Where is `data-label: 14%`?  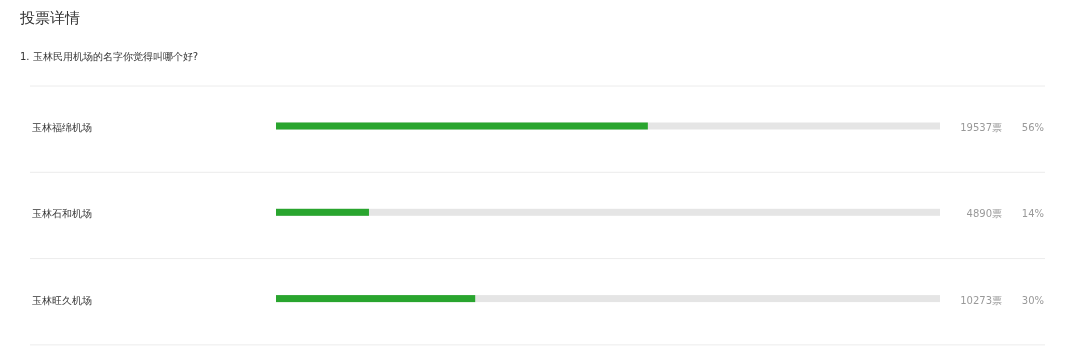 data-label: 14% is located at coordinates (1032, 214).